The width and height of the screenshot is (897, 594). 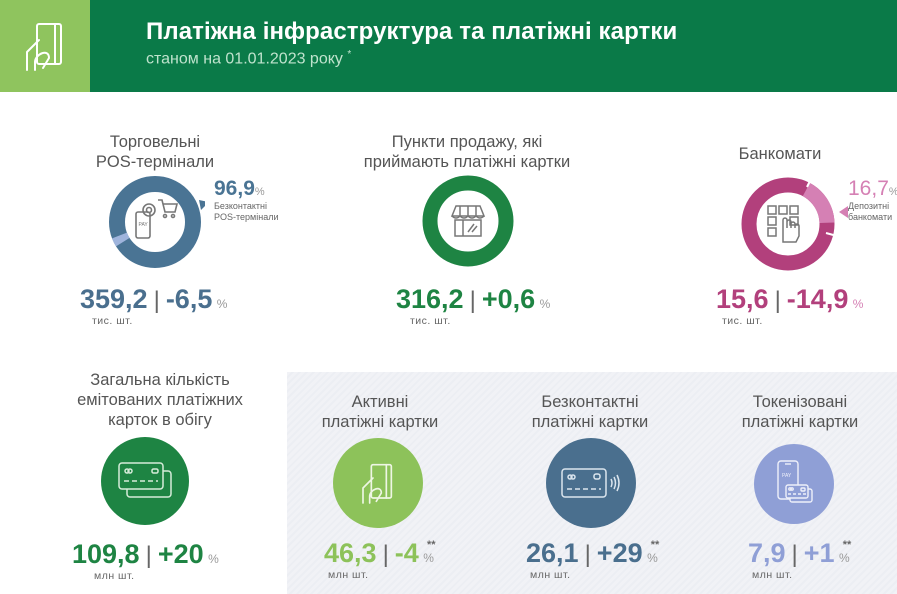 I want to click on atms-title: Банкомати, so click(x=780, y=154).